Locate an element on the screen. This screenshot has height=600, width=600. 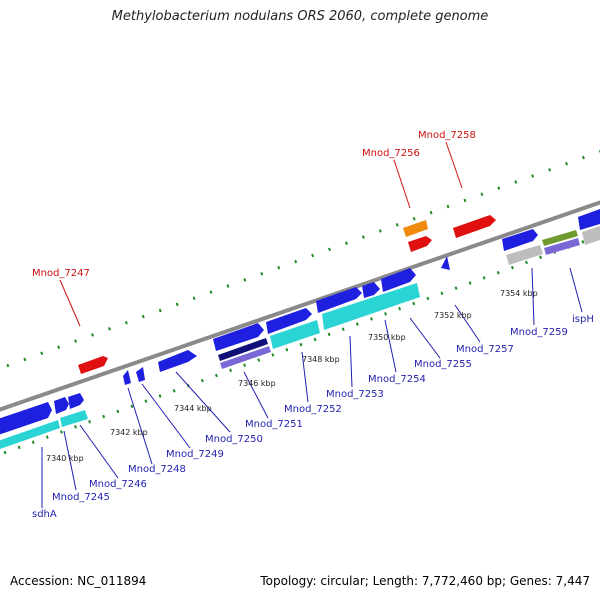
gene-mnod7258-arrow is located at coordinates (474, 226).